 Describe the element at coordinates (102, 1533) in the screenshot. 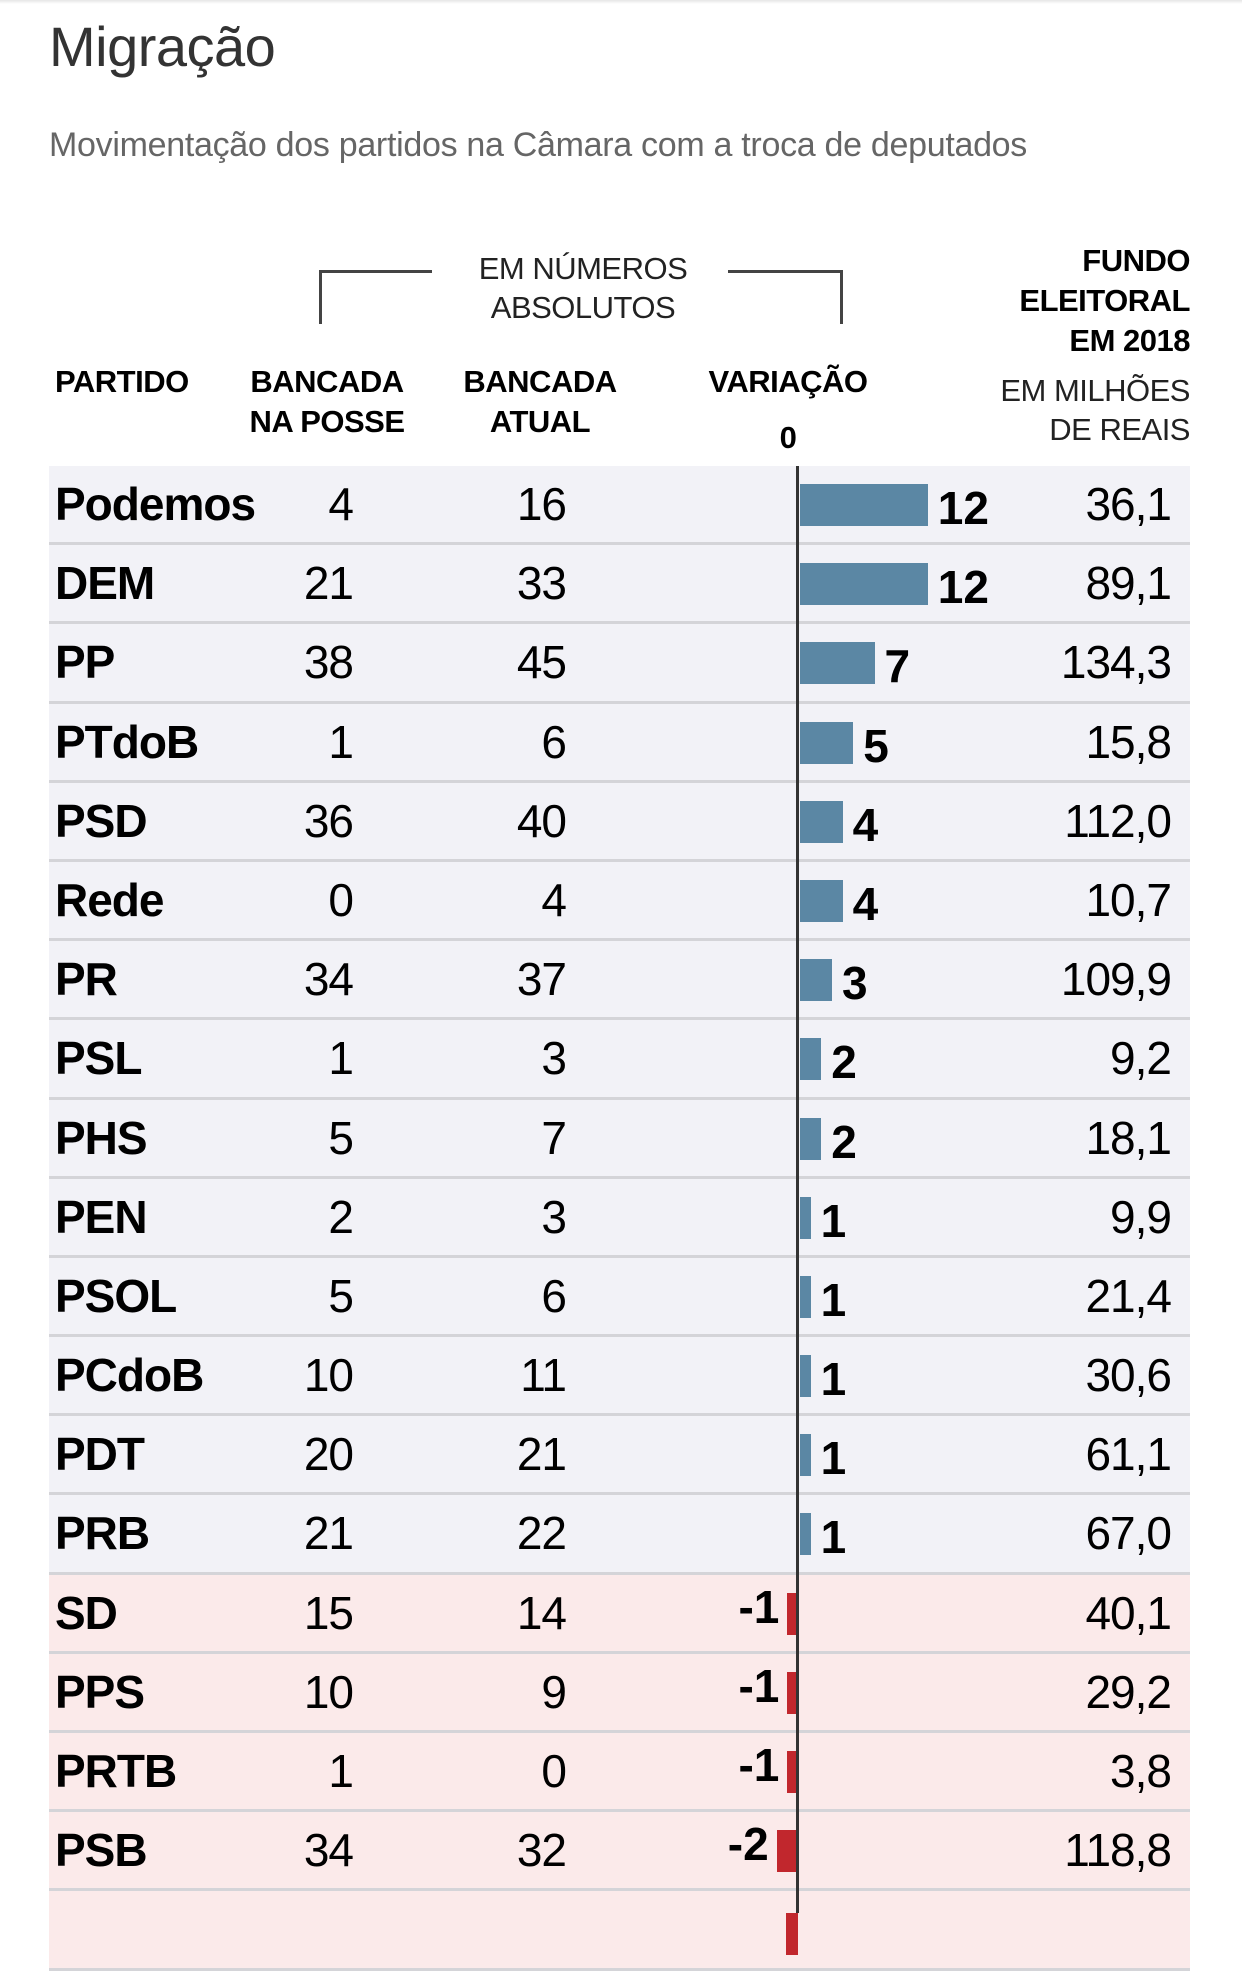

I see `party-name: PRB` at that location.